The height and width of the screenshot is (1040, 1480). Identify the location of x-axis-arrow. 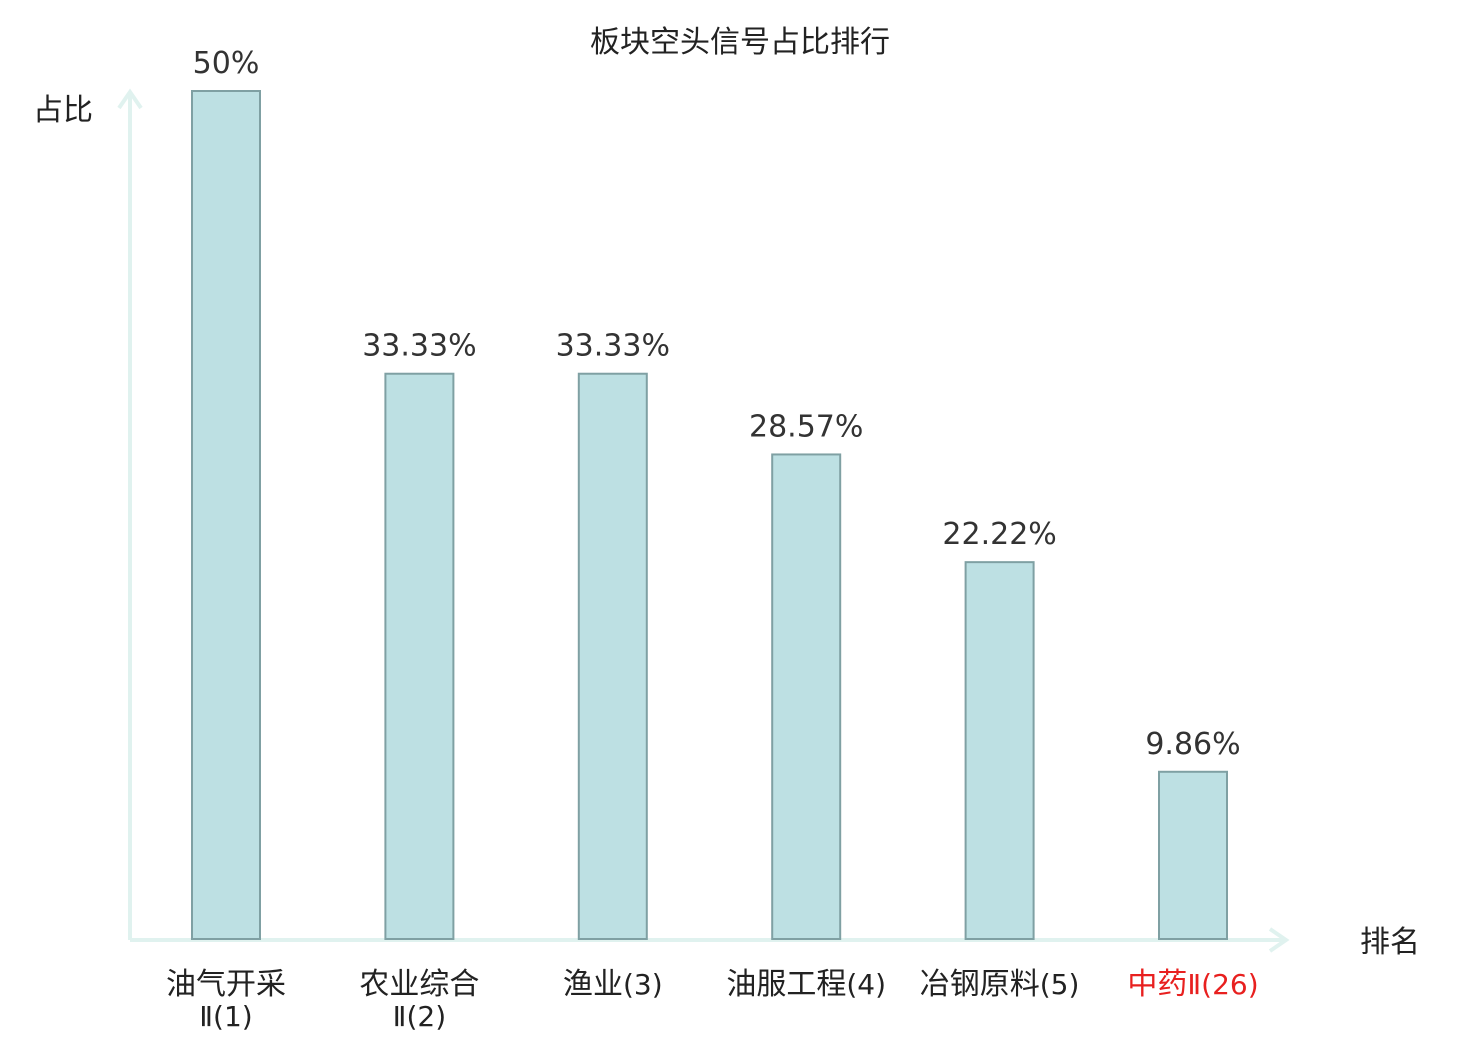
(1279, 940).